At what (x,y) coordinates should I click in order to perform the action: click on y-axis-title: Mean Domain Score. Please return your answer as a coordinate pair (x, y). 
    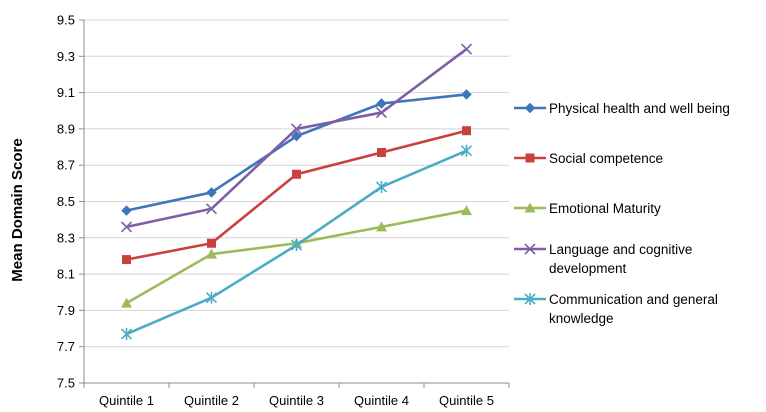
    Looking at the image, I should click on (17, 209).